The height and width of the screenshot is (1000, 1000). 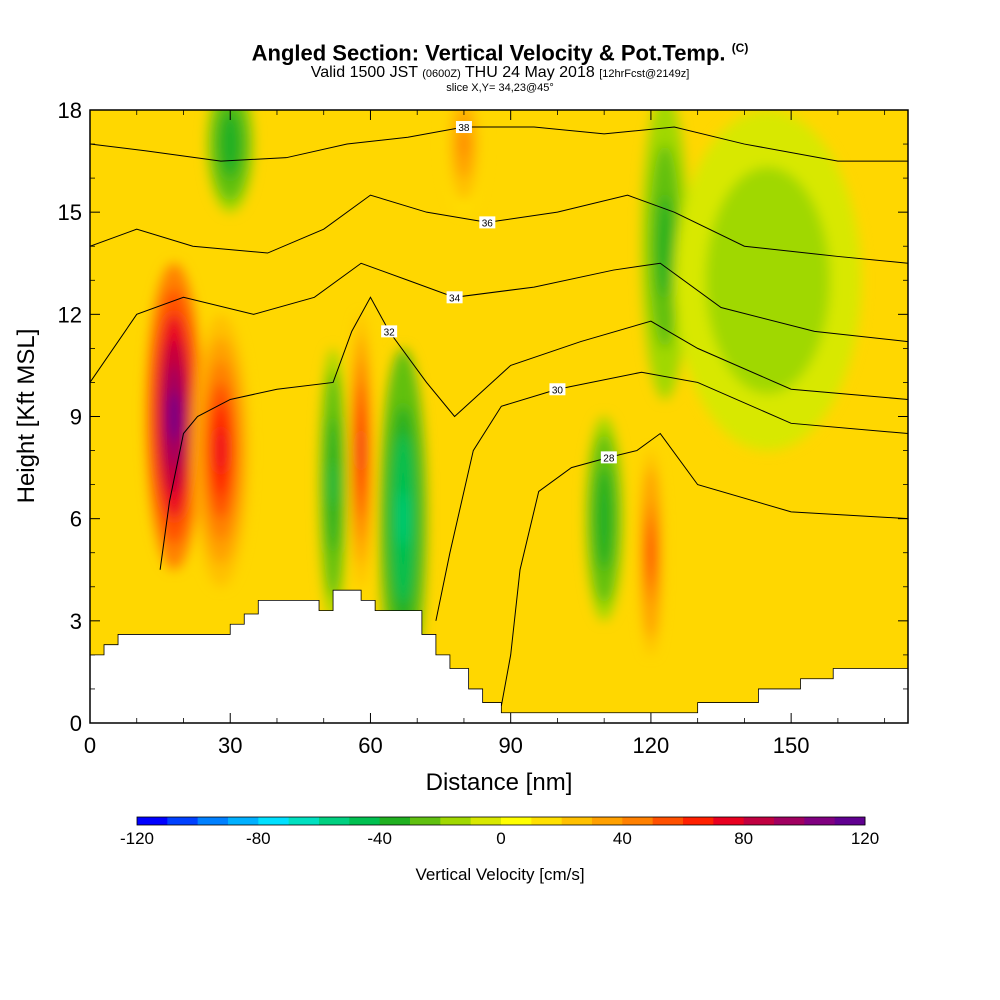 I want to click on isentrope-label-text: 28, so click(x=609, y=458).